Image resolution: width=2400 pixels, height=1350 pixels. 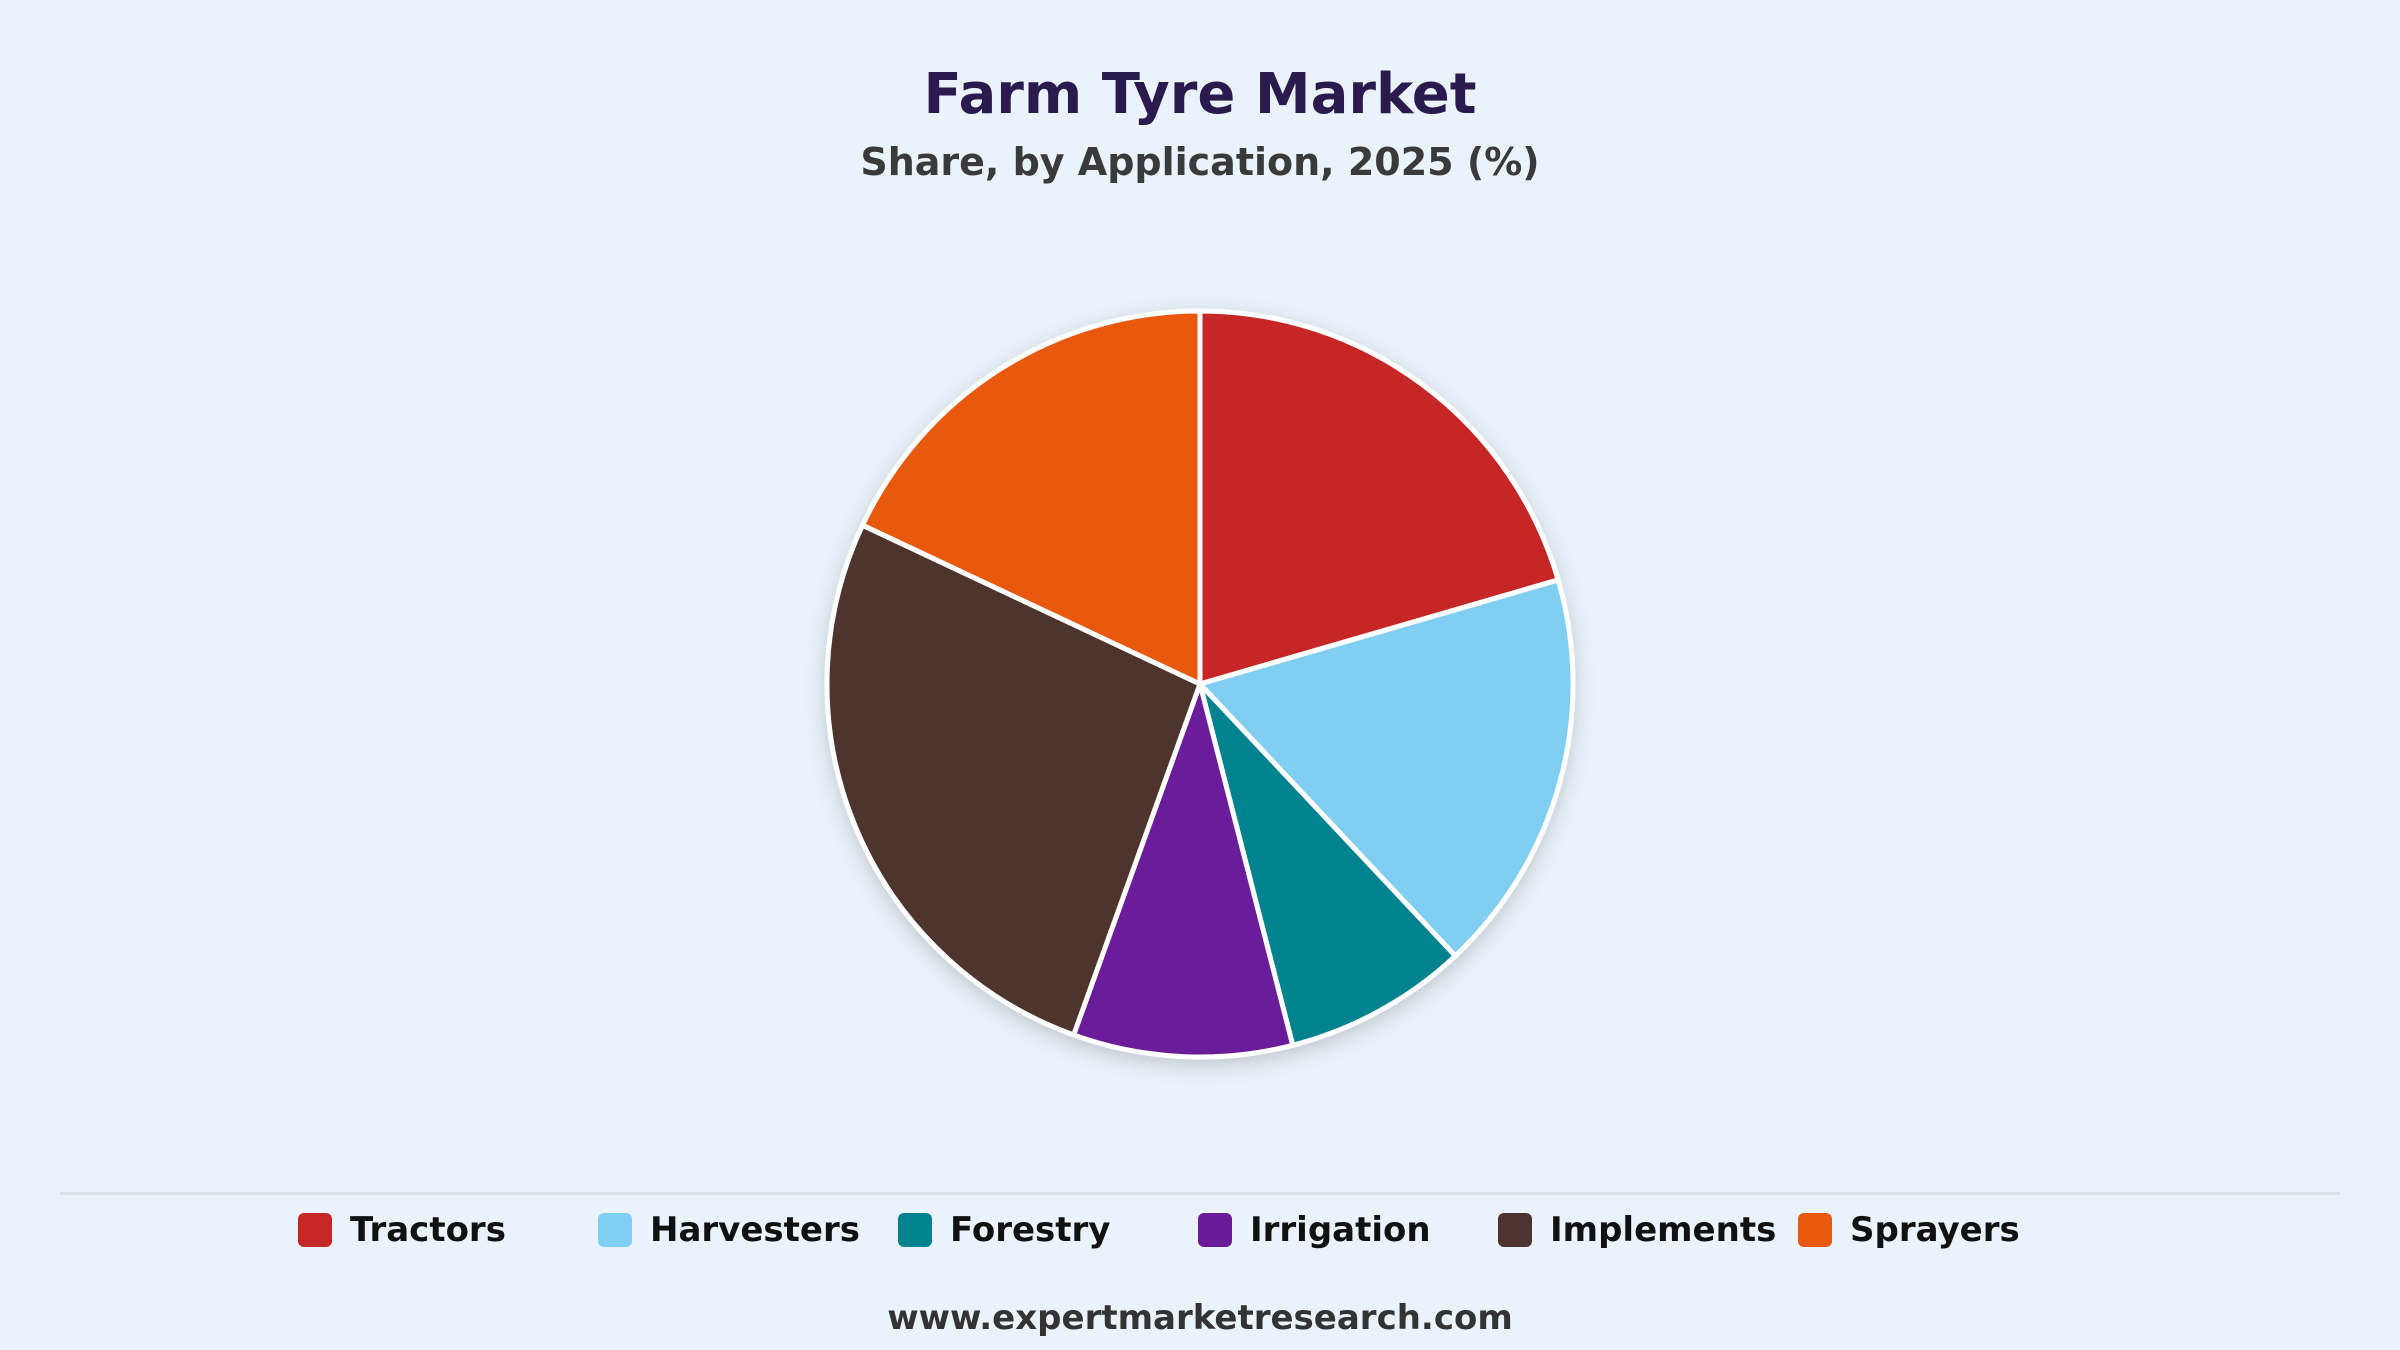 I want to click on legend-item-irrigation: Irrigation, so click(x=1314, y=1230).